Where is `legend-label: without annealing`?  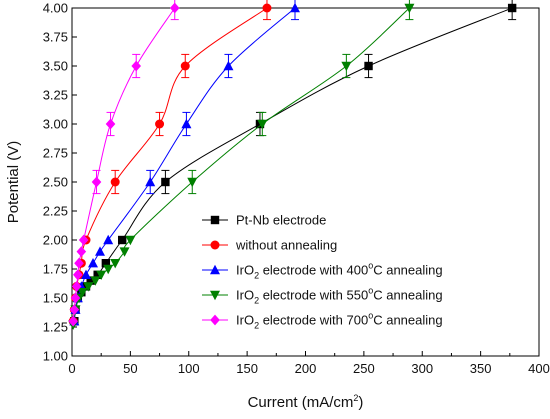 legend-label: without annealing is located at coordinates (286, 245).